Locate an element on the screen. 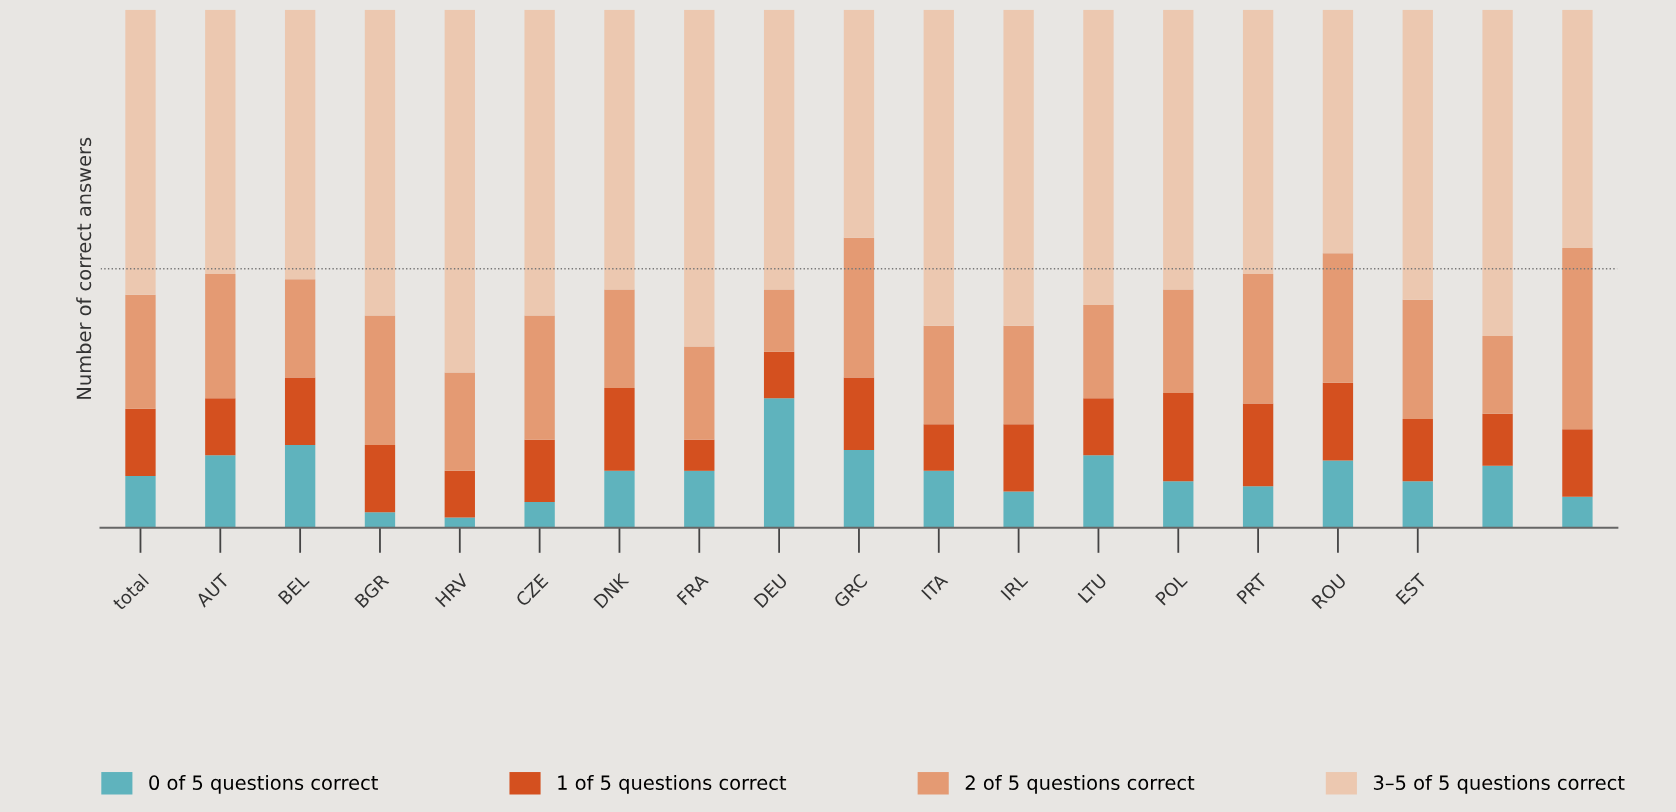 The height and width of the screenshot is (812, 1676). x-tick-label: IRL is located at coordinates (1014, 586).